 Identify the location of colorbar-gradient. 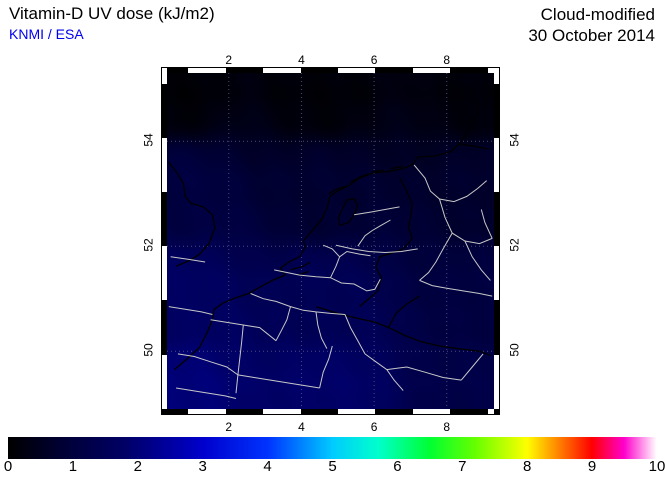
(332, 448).